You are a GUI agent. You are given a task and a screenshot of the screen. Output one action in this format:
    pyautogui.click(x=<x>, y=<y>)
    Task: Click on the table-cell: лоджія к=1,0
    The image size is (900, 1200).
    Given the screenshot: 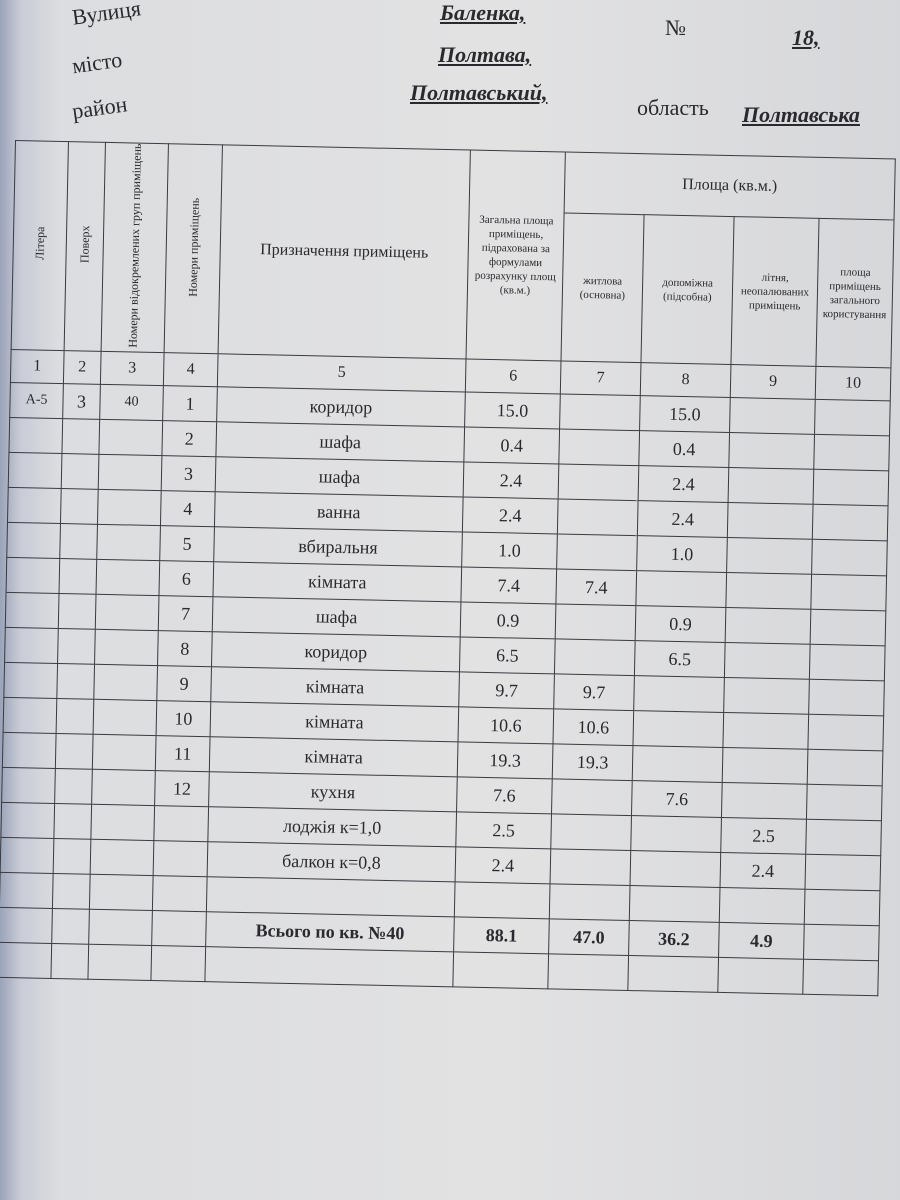 What is the action you would take?
    pyautogui.click(x=332, y=827)
    